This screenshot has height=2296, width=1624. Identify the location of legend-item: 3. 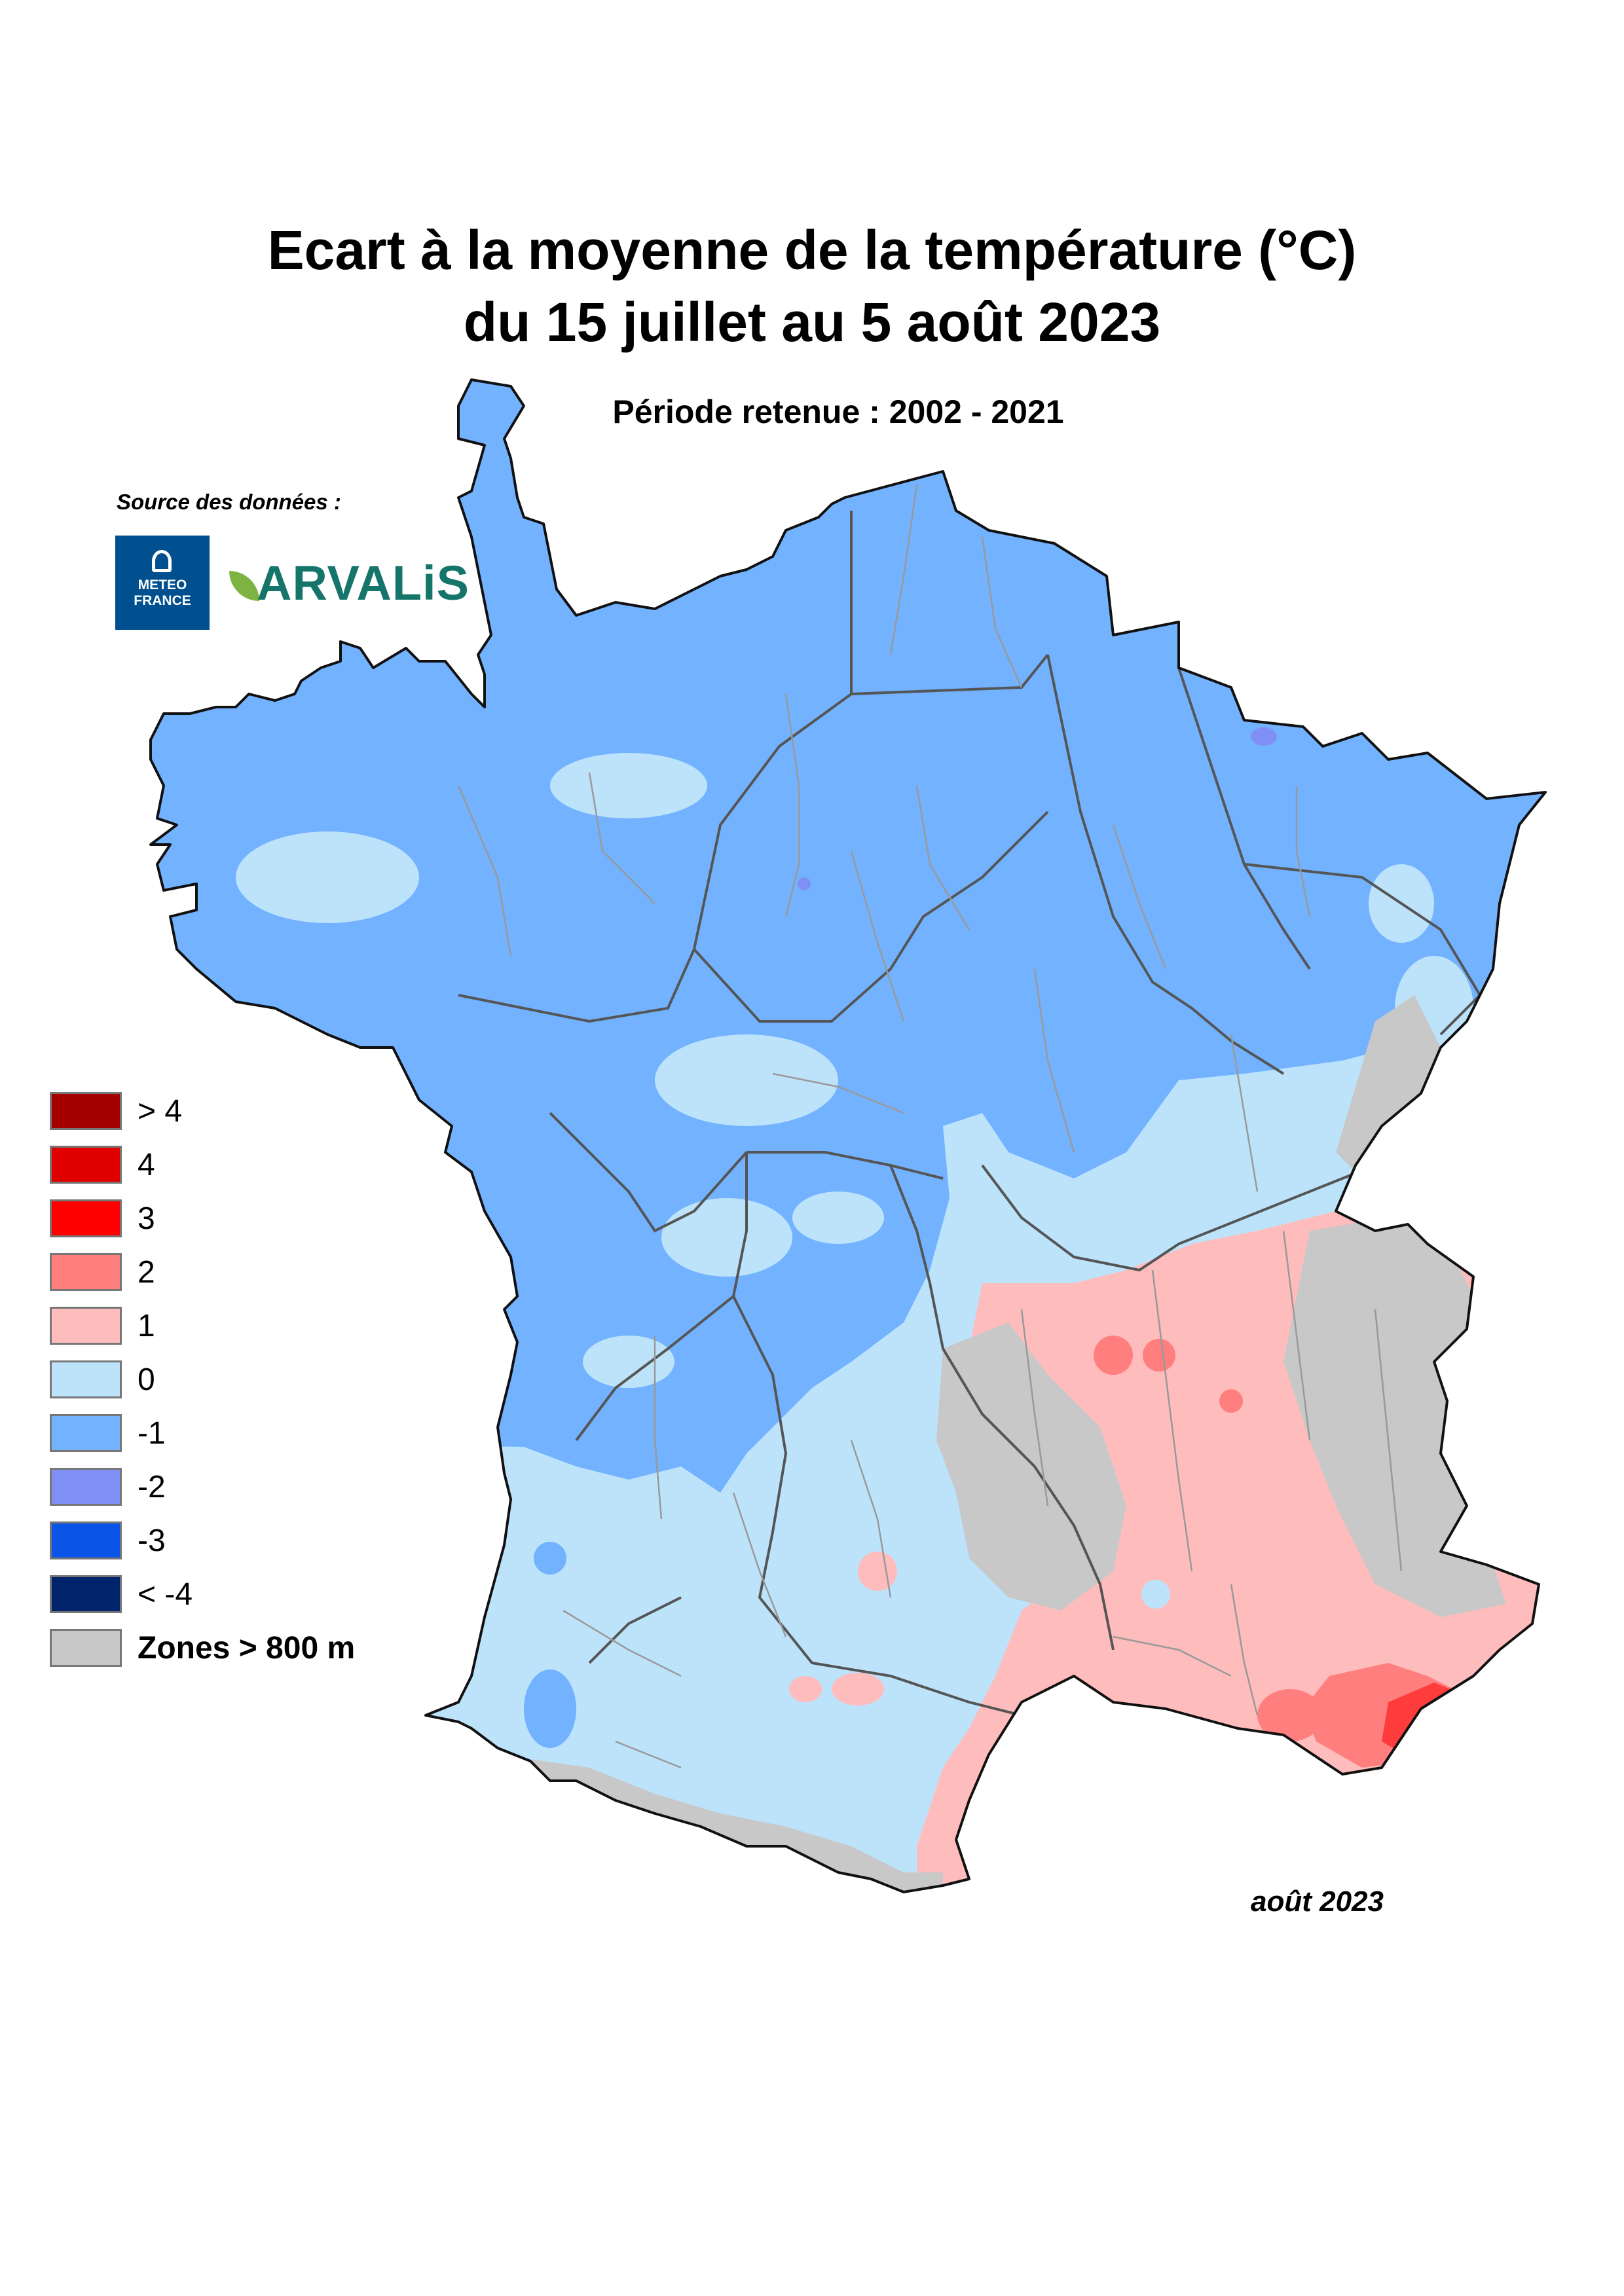
(253, 1218).